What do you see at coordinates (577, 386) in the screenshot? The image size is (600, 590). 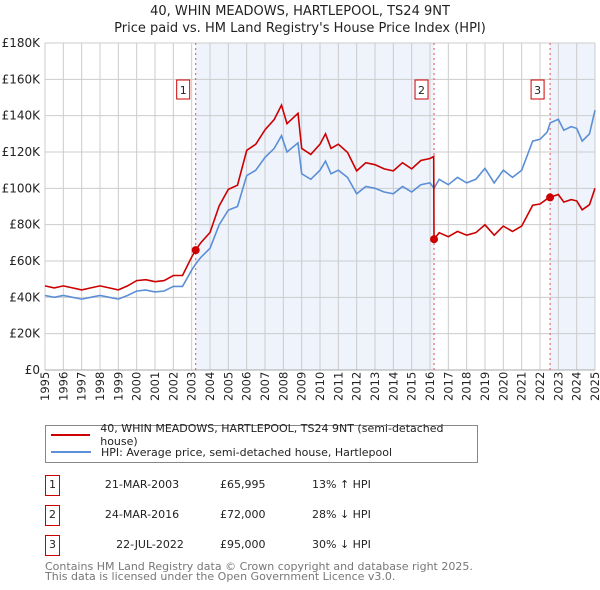 I see `x-tick-label: 2024` at bounding box center [577, 386].